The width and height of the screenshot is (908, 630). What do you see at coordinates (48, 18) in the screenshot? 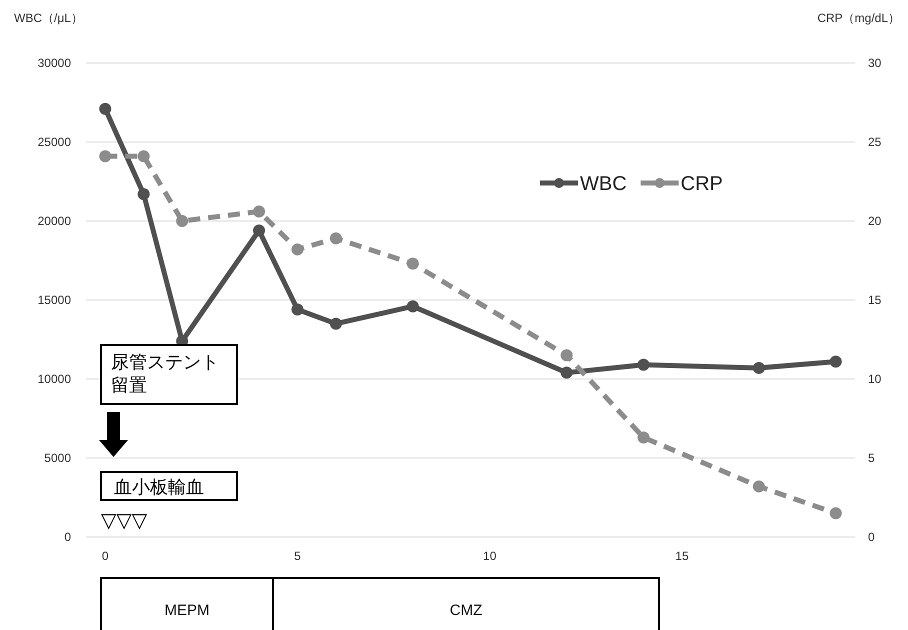
I see `y-axis-title: WBC（/μL）` at bounding box center [48, 18].